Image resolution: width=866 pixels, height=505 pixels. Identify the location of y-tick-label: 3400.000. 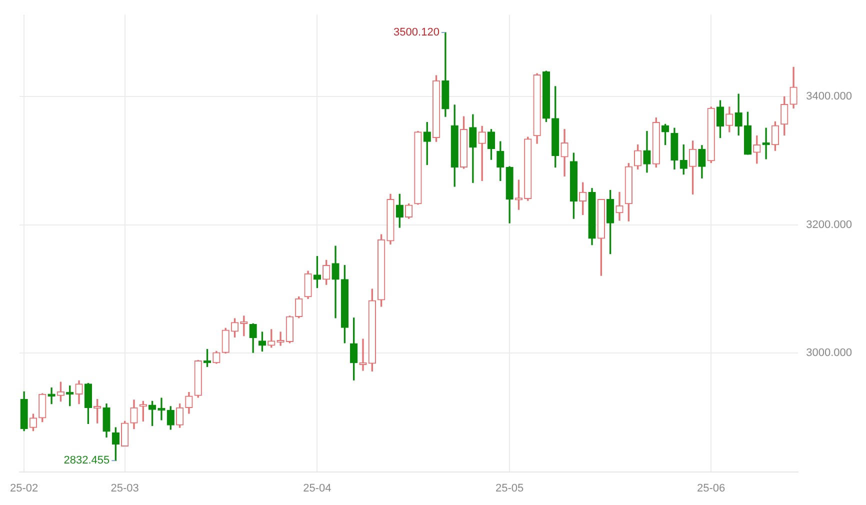
(829, 96).